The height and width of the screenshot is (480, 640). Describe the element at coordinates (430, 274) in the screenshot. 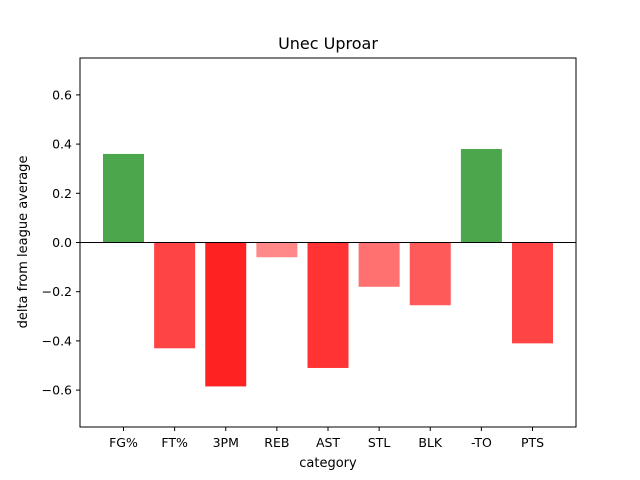

I see `bar-blk` at that location.